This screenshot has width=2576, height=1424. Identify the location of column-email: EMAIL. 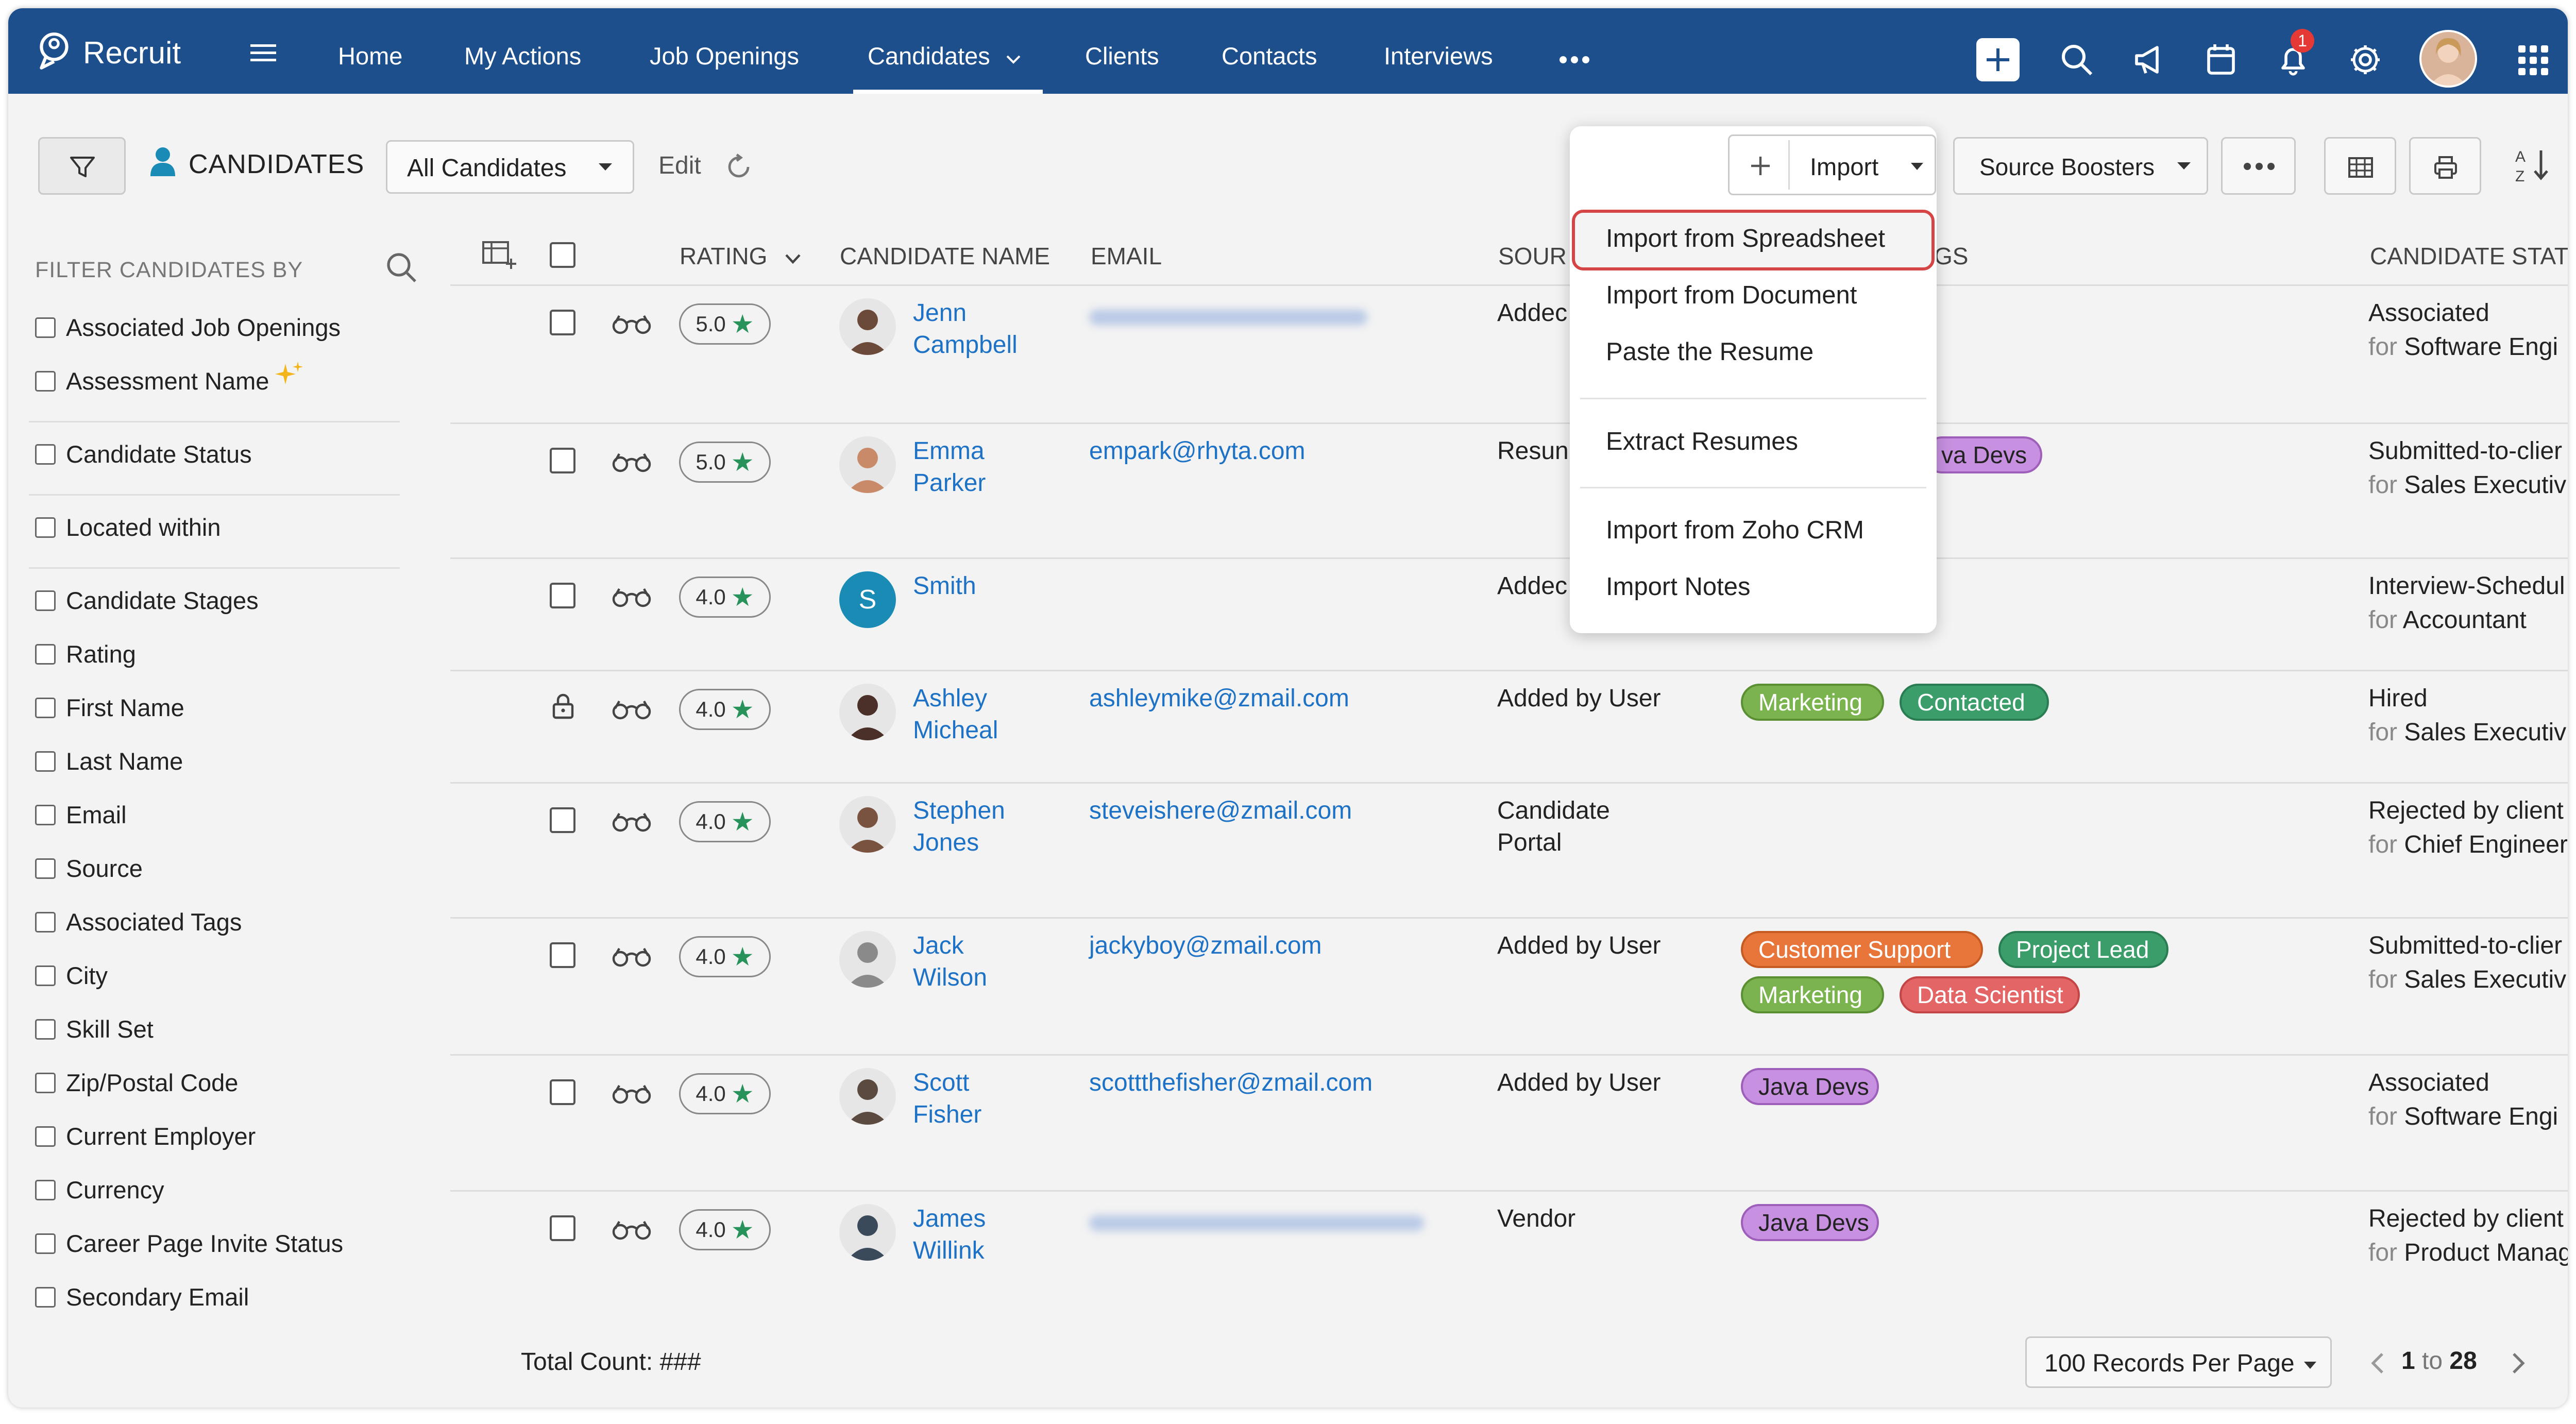
(1126, 256).